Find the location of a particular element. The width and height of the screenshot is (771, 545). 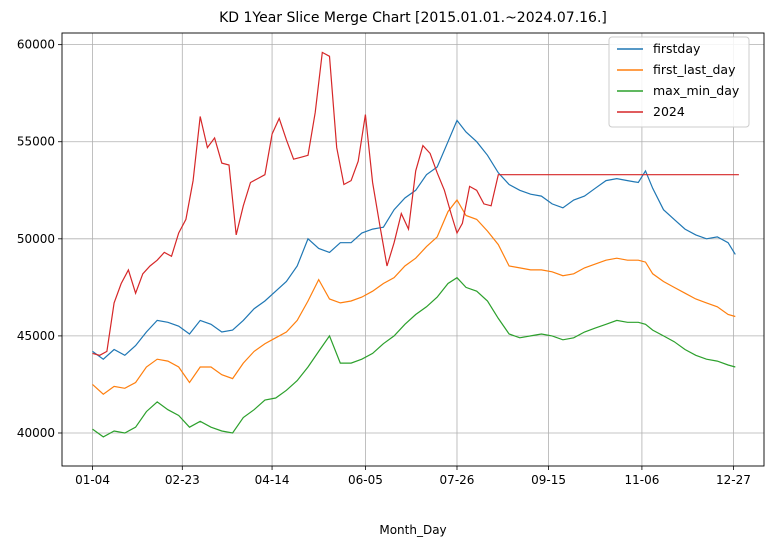

y-tick-label: 40000 is located at coordinates (36, 433).